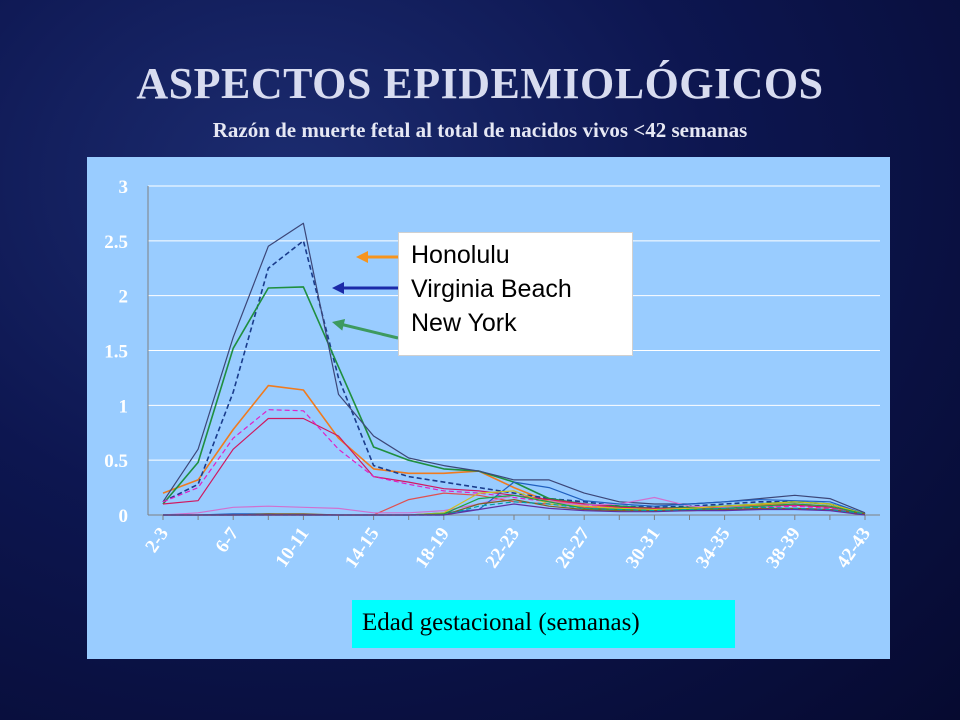 This screenshot has width=960, height=720. Describe the element at coordinates (362, 548) in the screenshot. I see `x-tick-label: 14-15` at that location.